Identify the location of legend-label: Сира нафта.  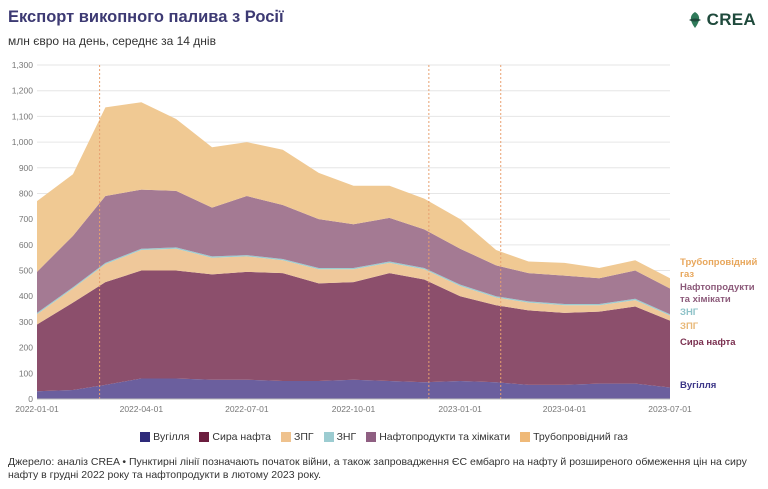
(242, 437).